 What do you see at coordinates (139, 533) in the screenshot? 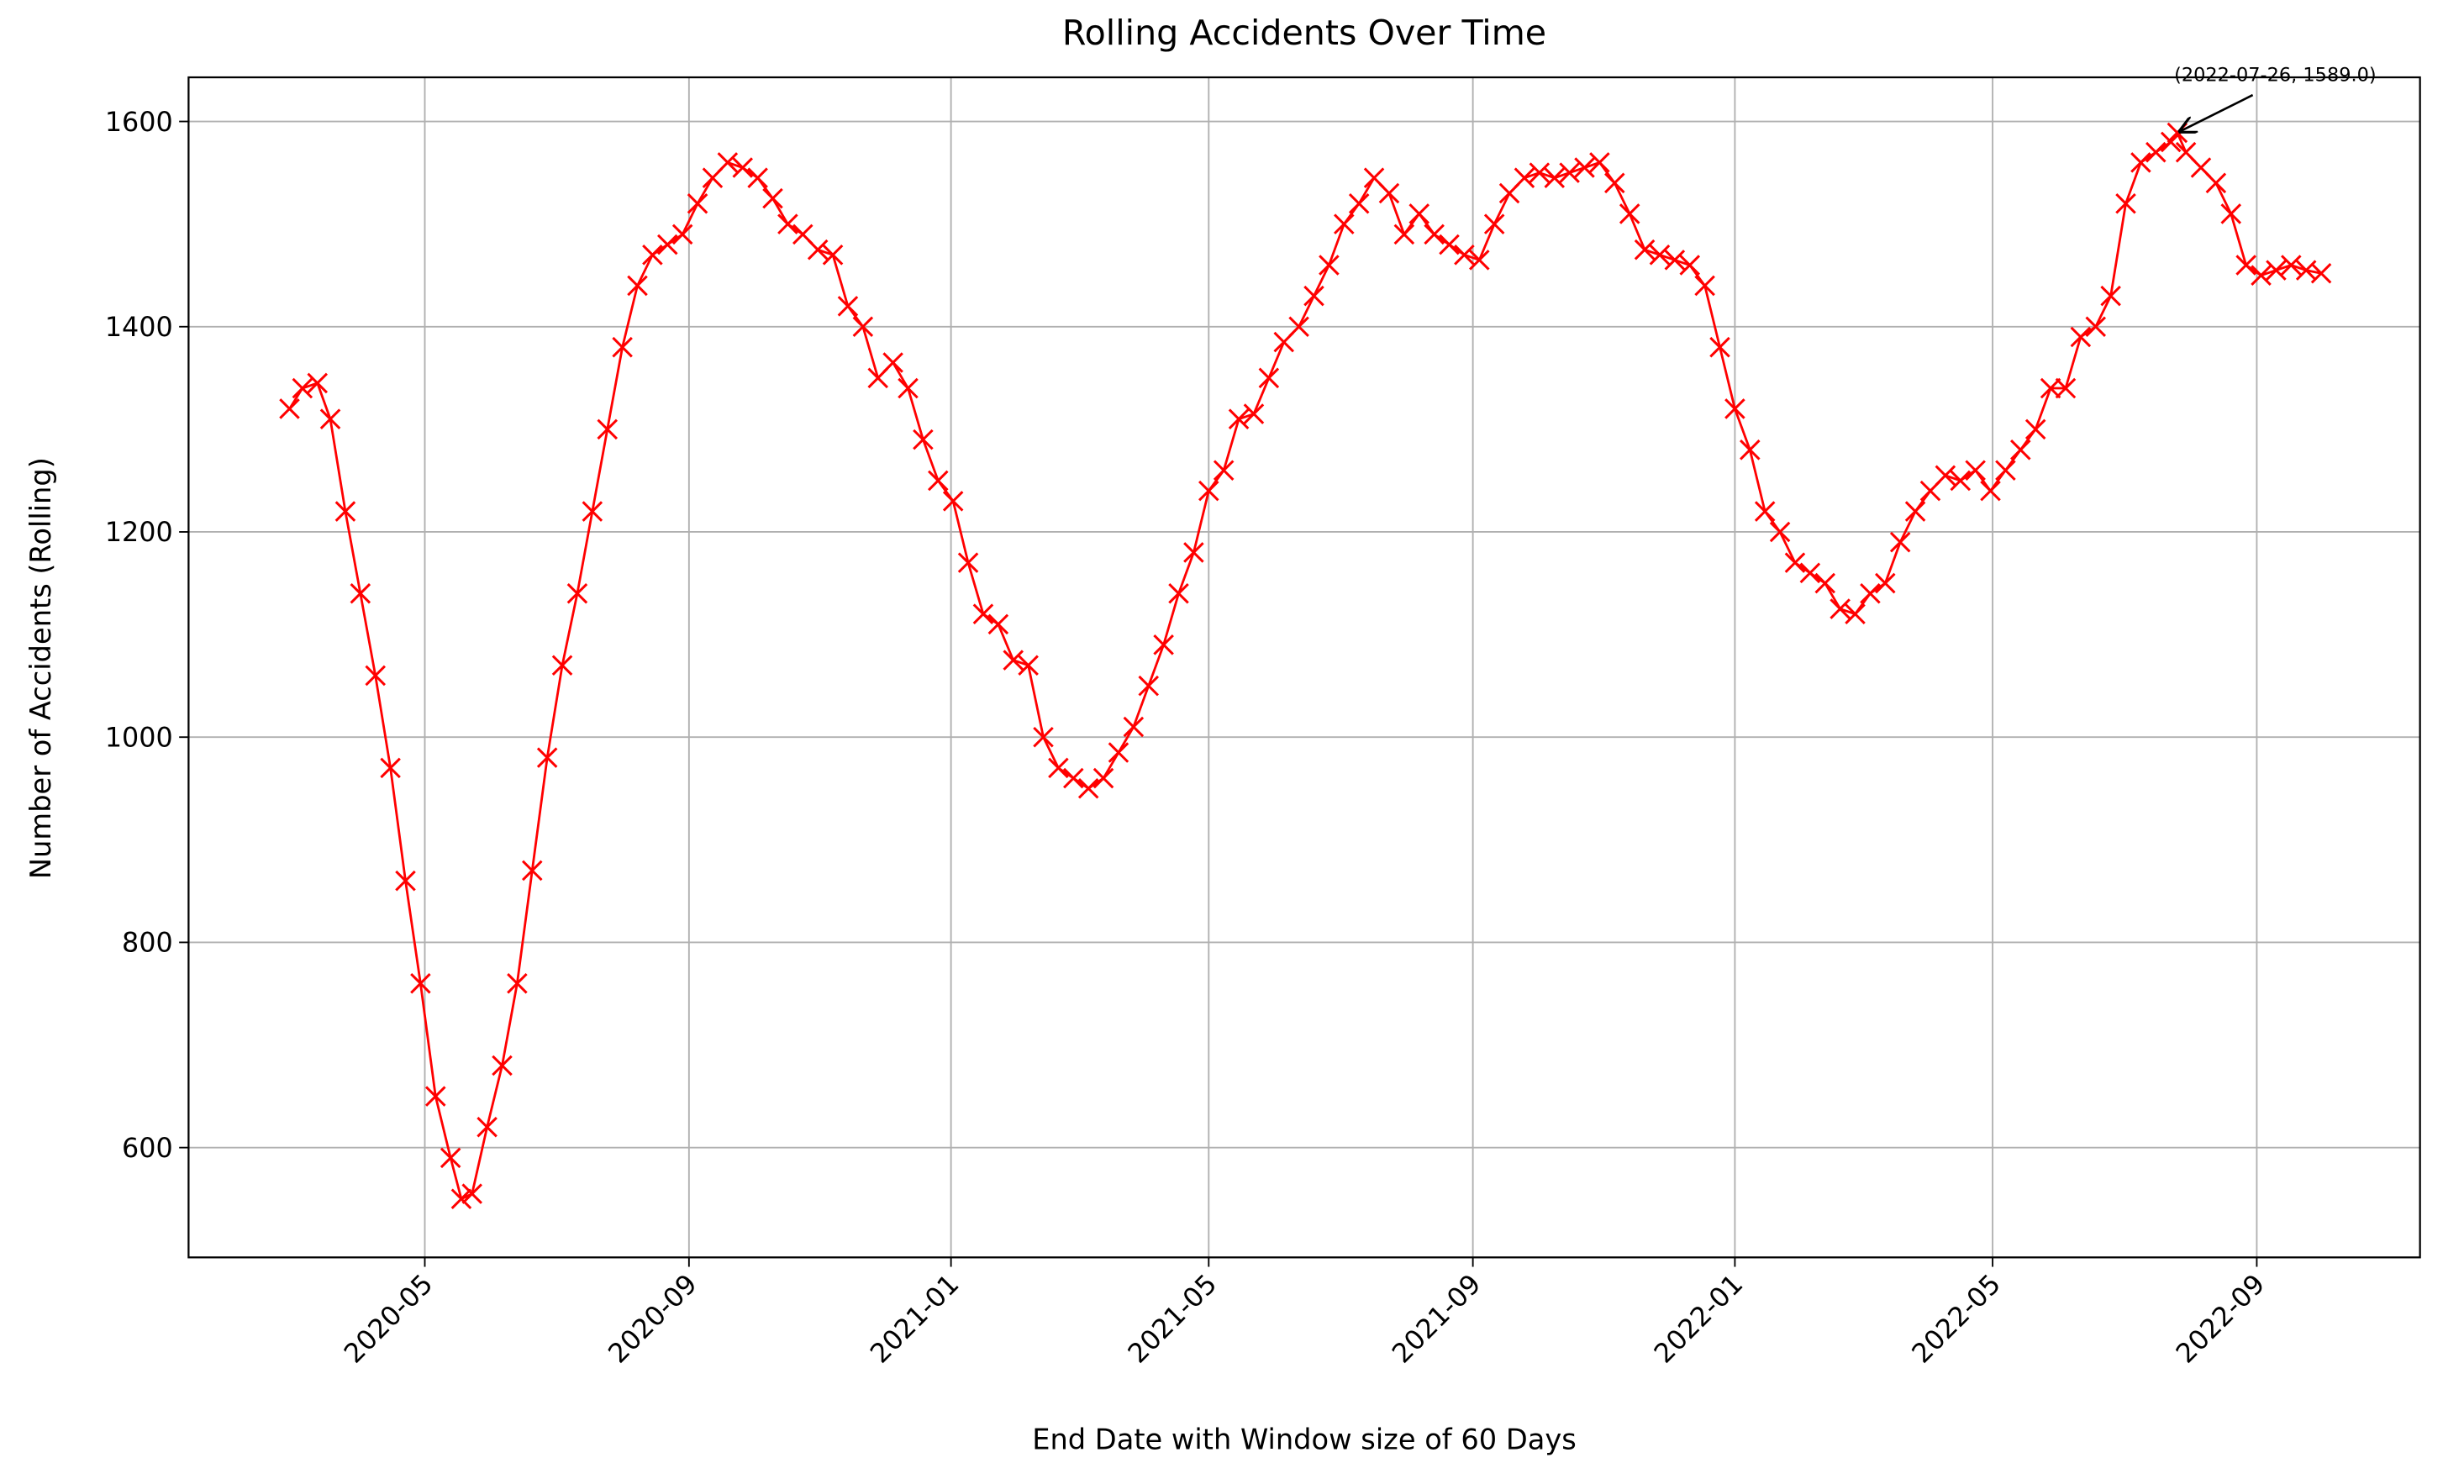
I see `y-tick-label: 1200` at bounding box center [139, 533].